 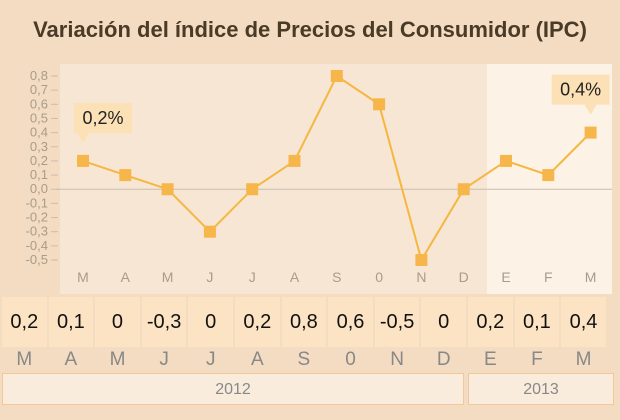 I want to click on callout-last-label: 0,4%, so click(x=580, y=90).